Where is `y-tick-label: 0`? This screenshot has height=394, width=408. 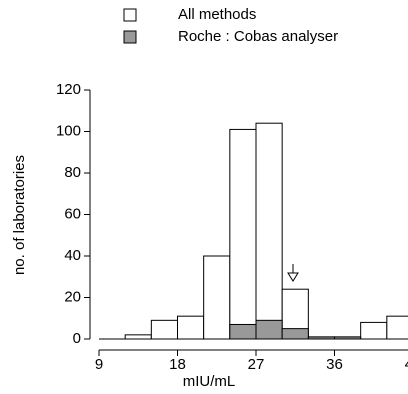
y-tick-label: 0 is located at coordinates (77, 338).